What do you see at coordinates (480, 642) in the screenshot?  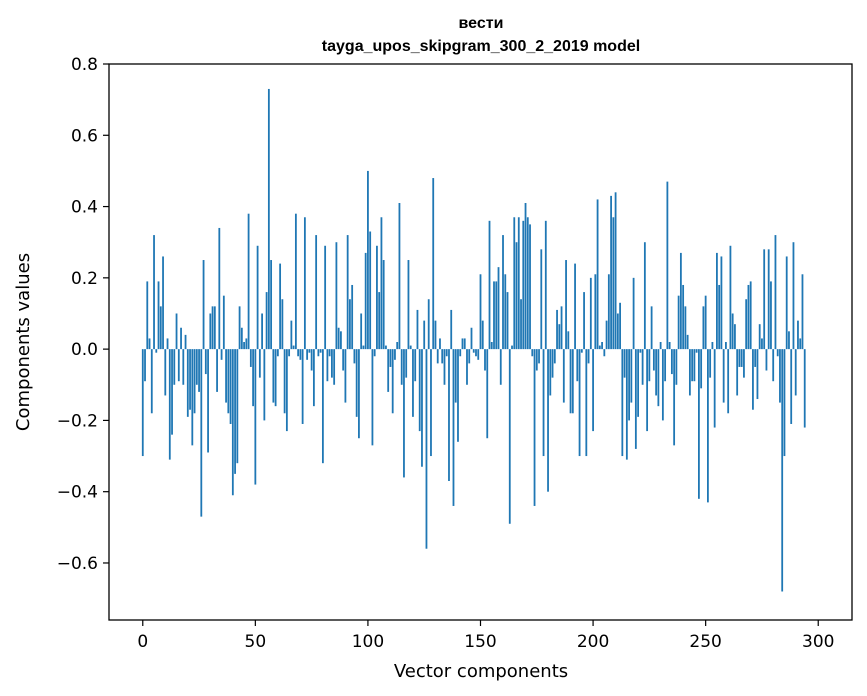 I see `x-tick-label: 150` at bounding box center [480, 642].